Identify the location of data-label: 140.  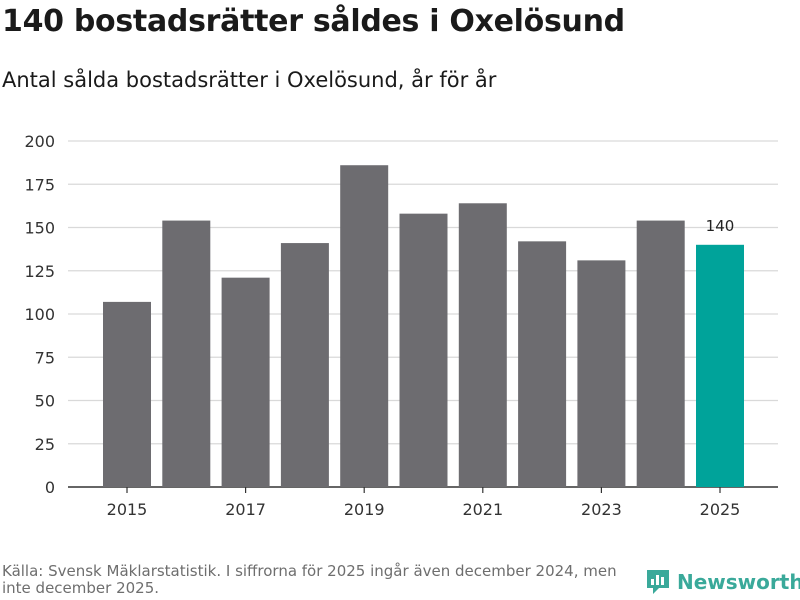
(720, 226).